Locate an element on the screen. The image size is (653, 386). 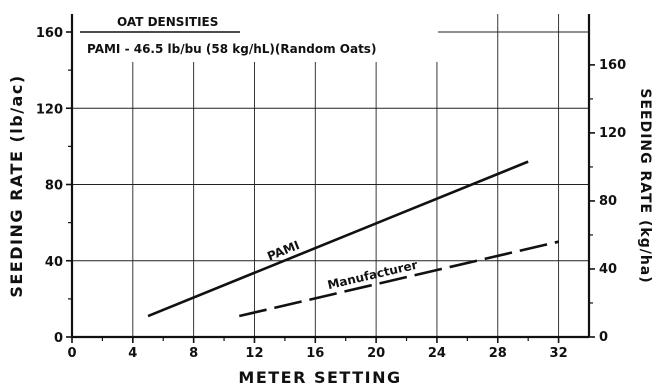
y-right-tick-label: 160 is located at coordinates (612, 65).